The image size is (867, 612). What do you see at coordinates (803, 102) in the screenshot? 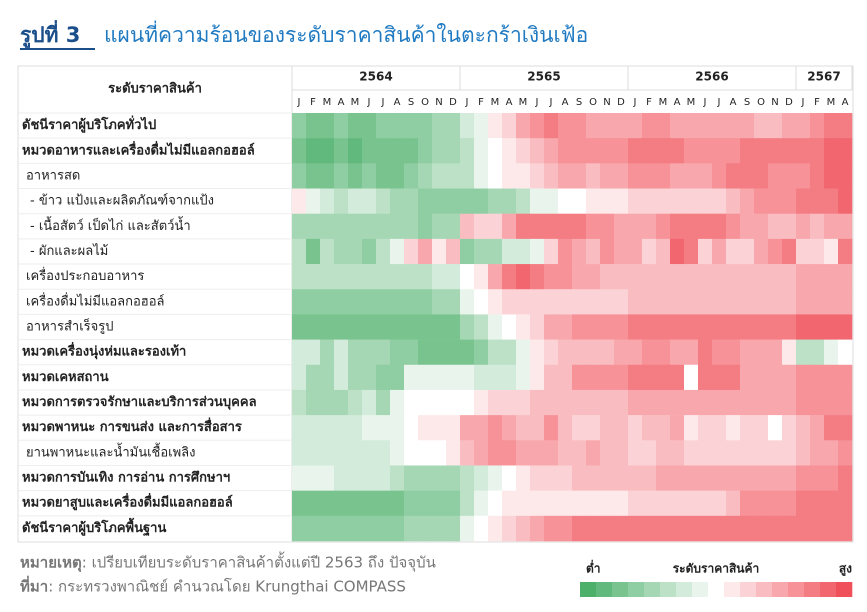
I see `month-label: J` at bounding box center [803, 102].